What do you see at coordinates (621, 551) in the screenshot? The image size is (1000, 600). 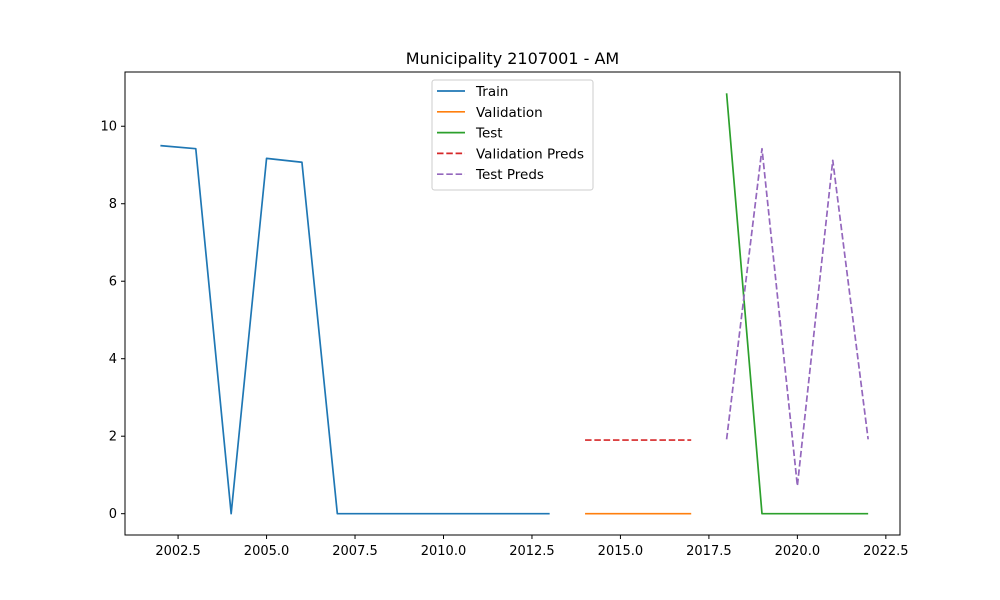 I see `x-tick-label: 2015.0` at bounding box center [621, 551].